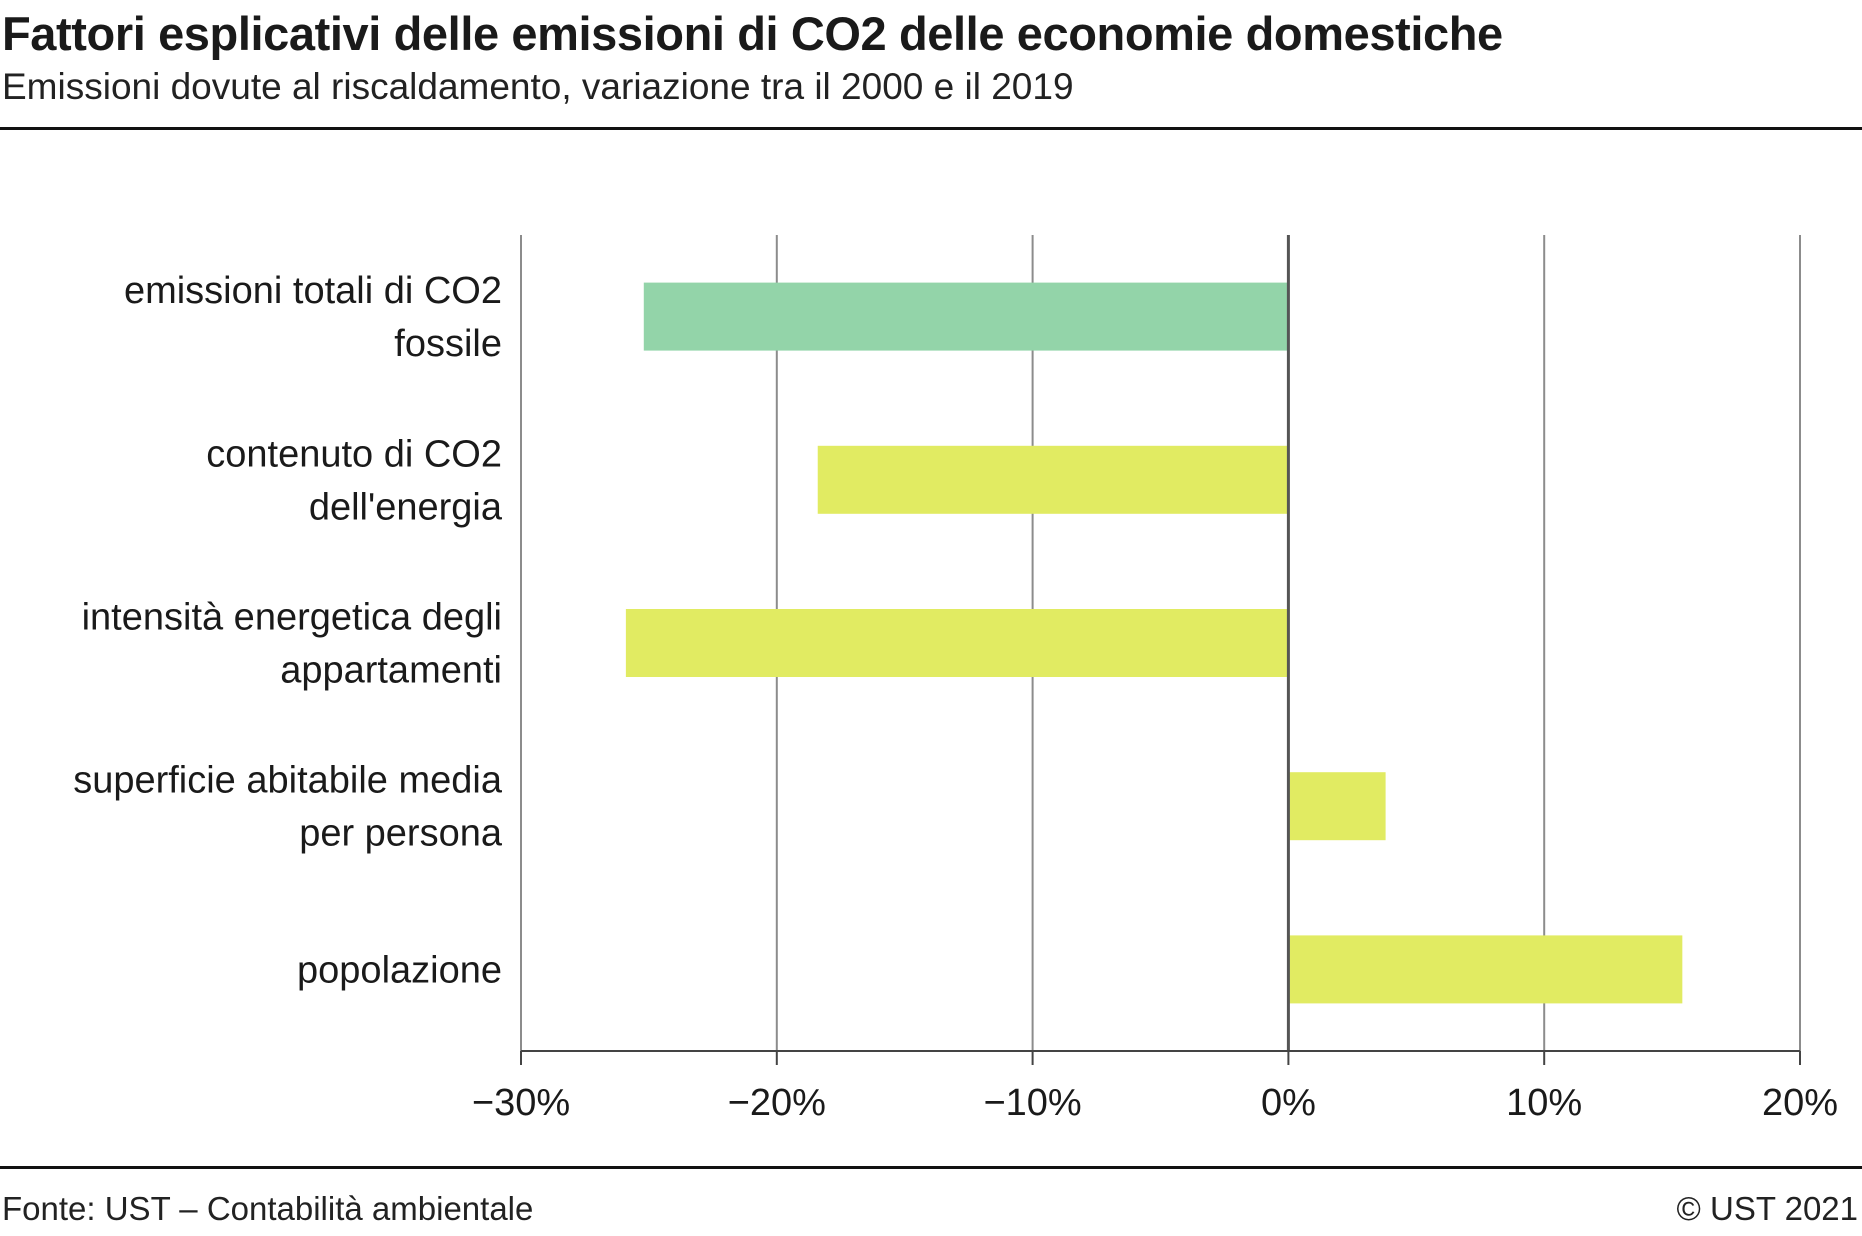  Describe the element at coordinates (391, 671) in the screenshot. I see `category-label: appartamenti` at that location.